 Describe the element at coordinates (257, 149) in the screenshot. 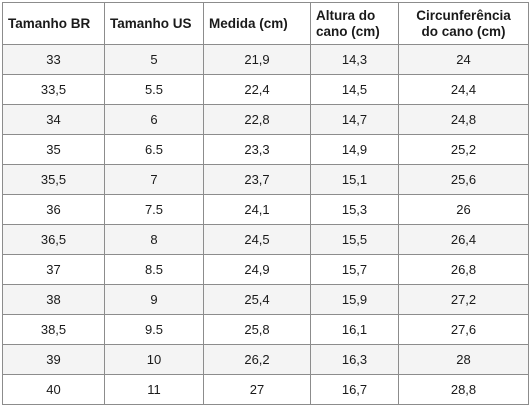

I see `cell-medida: 23,3` at that location.